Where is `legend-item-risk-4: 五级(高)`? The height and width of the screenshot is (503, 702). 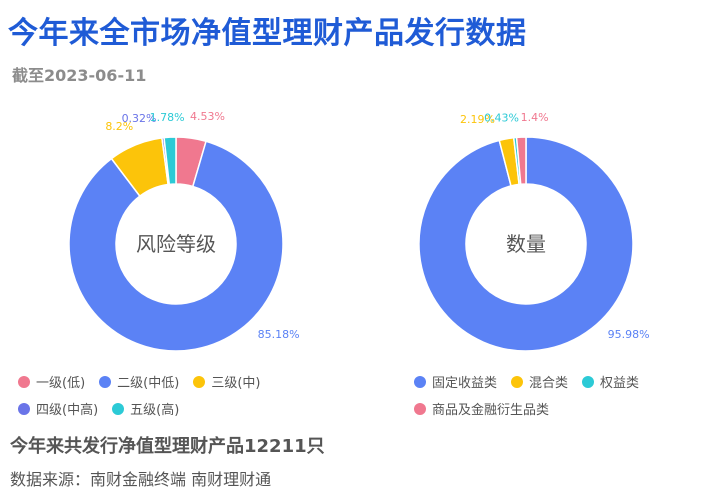 legend-item-risk-4: 五级(高) is located at coordinates (145, 408).